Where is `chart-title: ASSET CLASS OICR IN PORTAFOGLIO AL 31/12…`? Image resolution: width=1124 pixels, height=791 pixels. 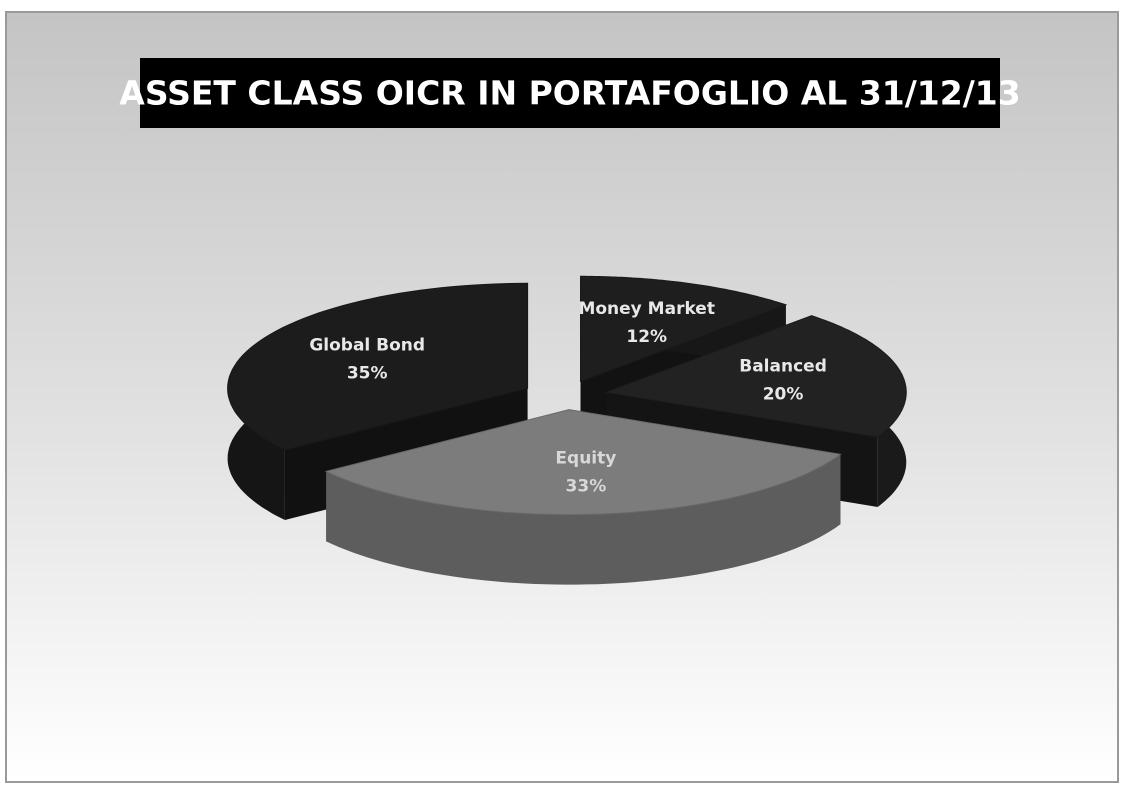 chart-title: ASSET CLASS OICR IN PORTAFOGLIO AL 31/12… is located at coordinates (569, 93).